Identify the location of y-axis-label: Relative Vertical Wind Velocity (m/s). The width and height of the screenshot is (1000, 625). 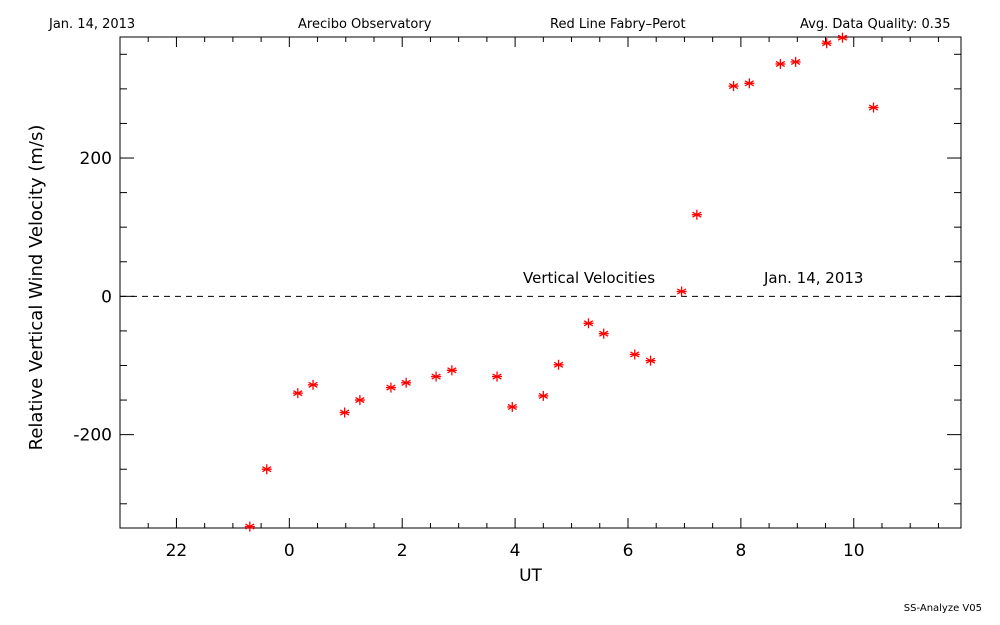
(36, 288).